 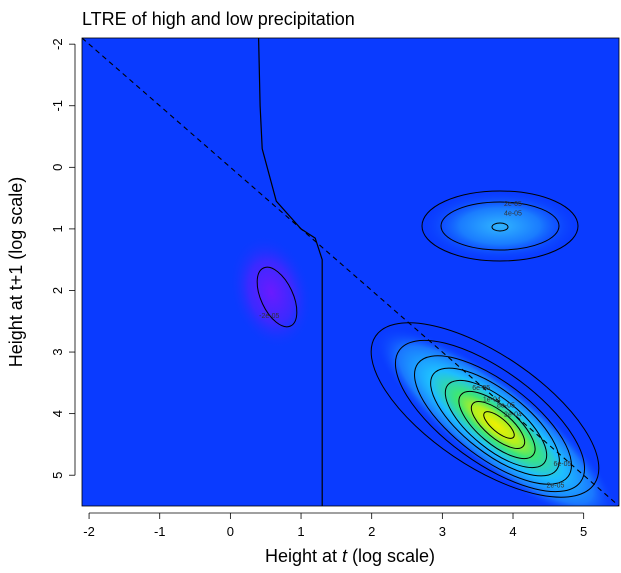 I want to click on y-axis: -2 -1 0 1 2 3 4 5, so click(x=63, y=258).